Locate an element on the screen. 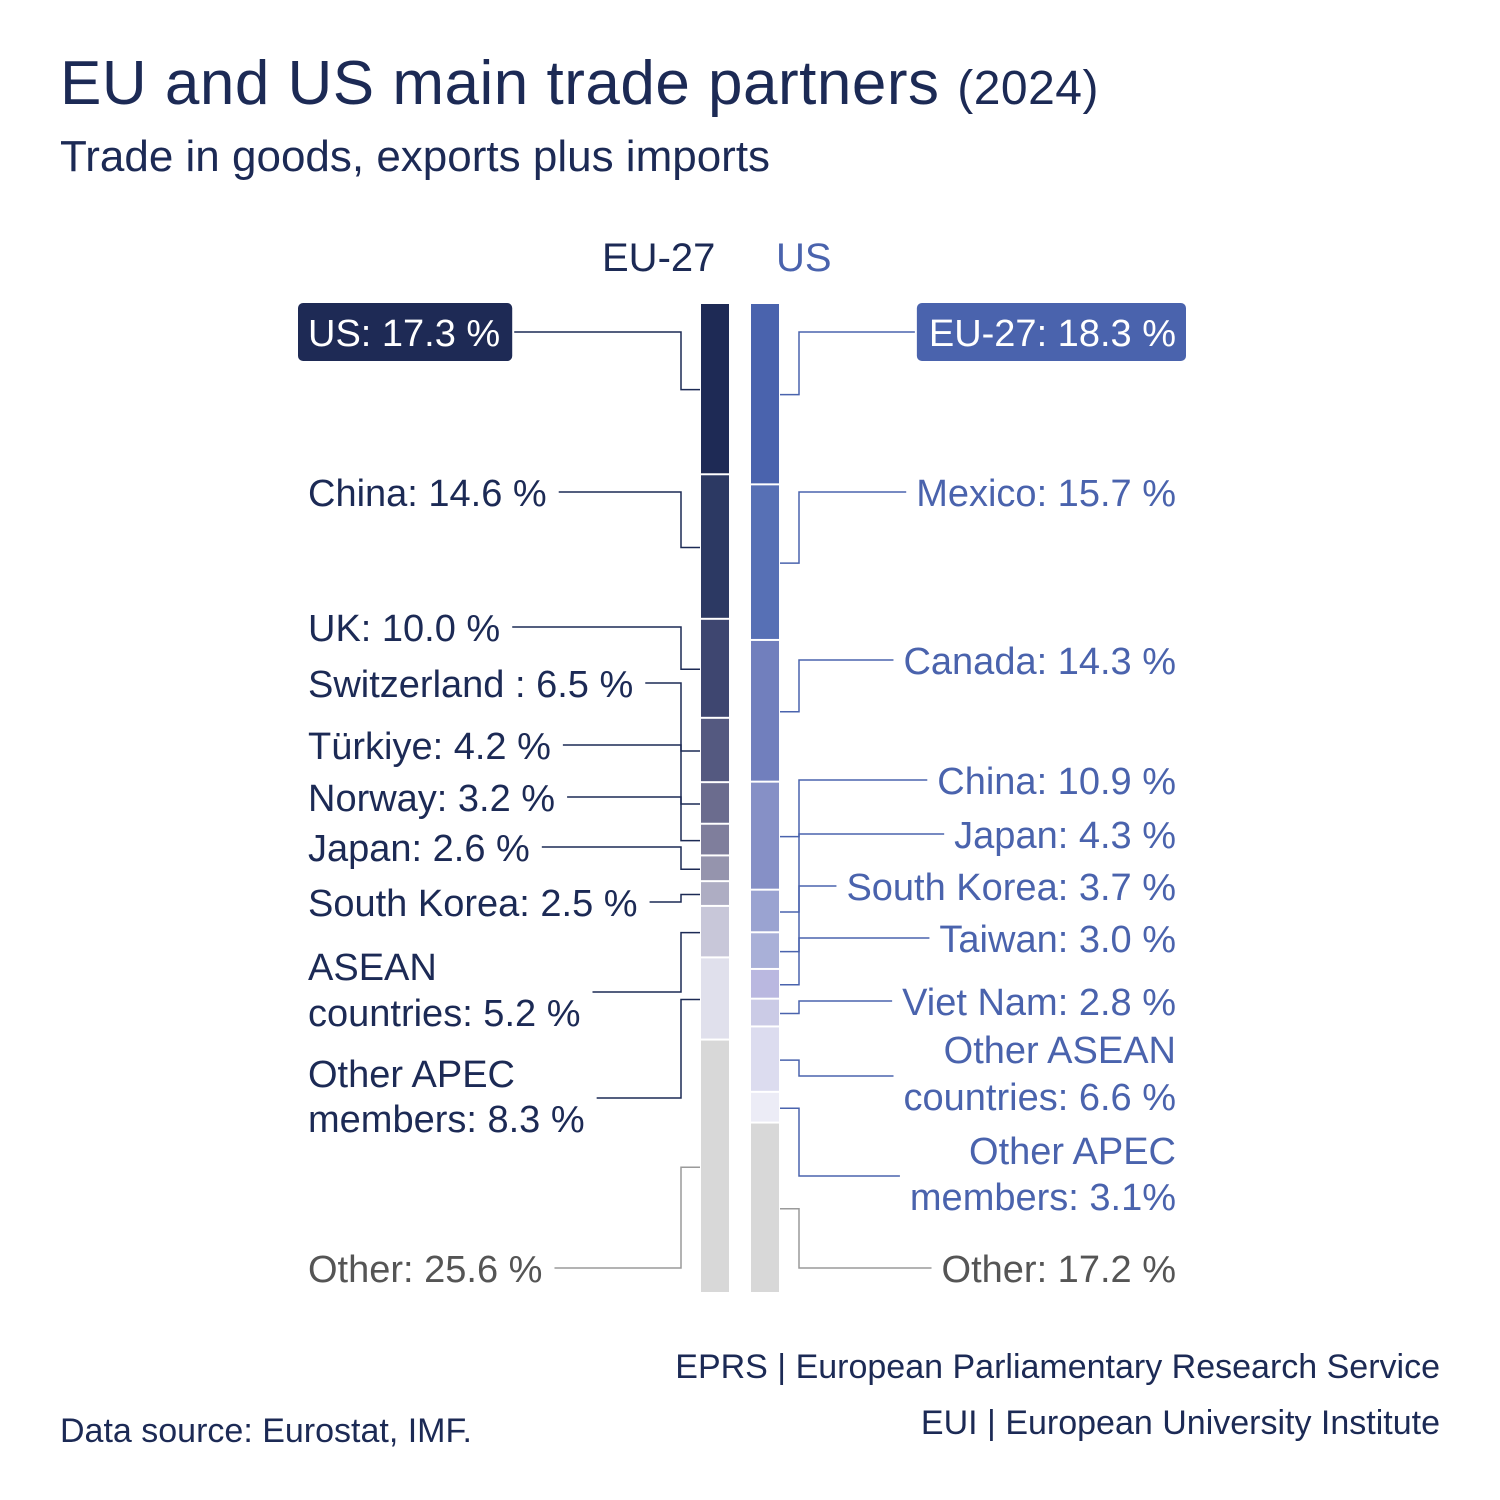 This screenshot has width=1500, height=1500. chart-title: EU and US main trade partners (2024) is located at coordinates (579, 83).